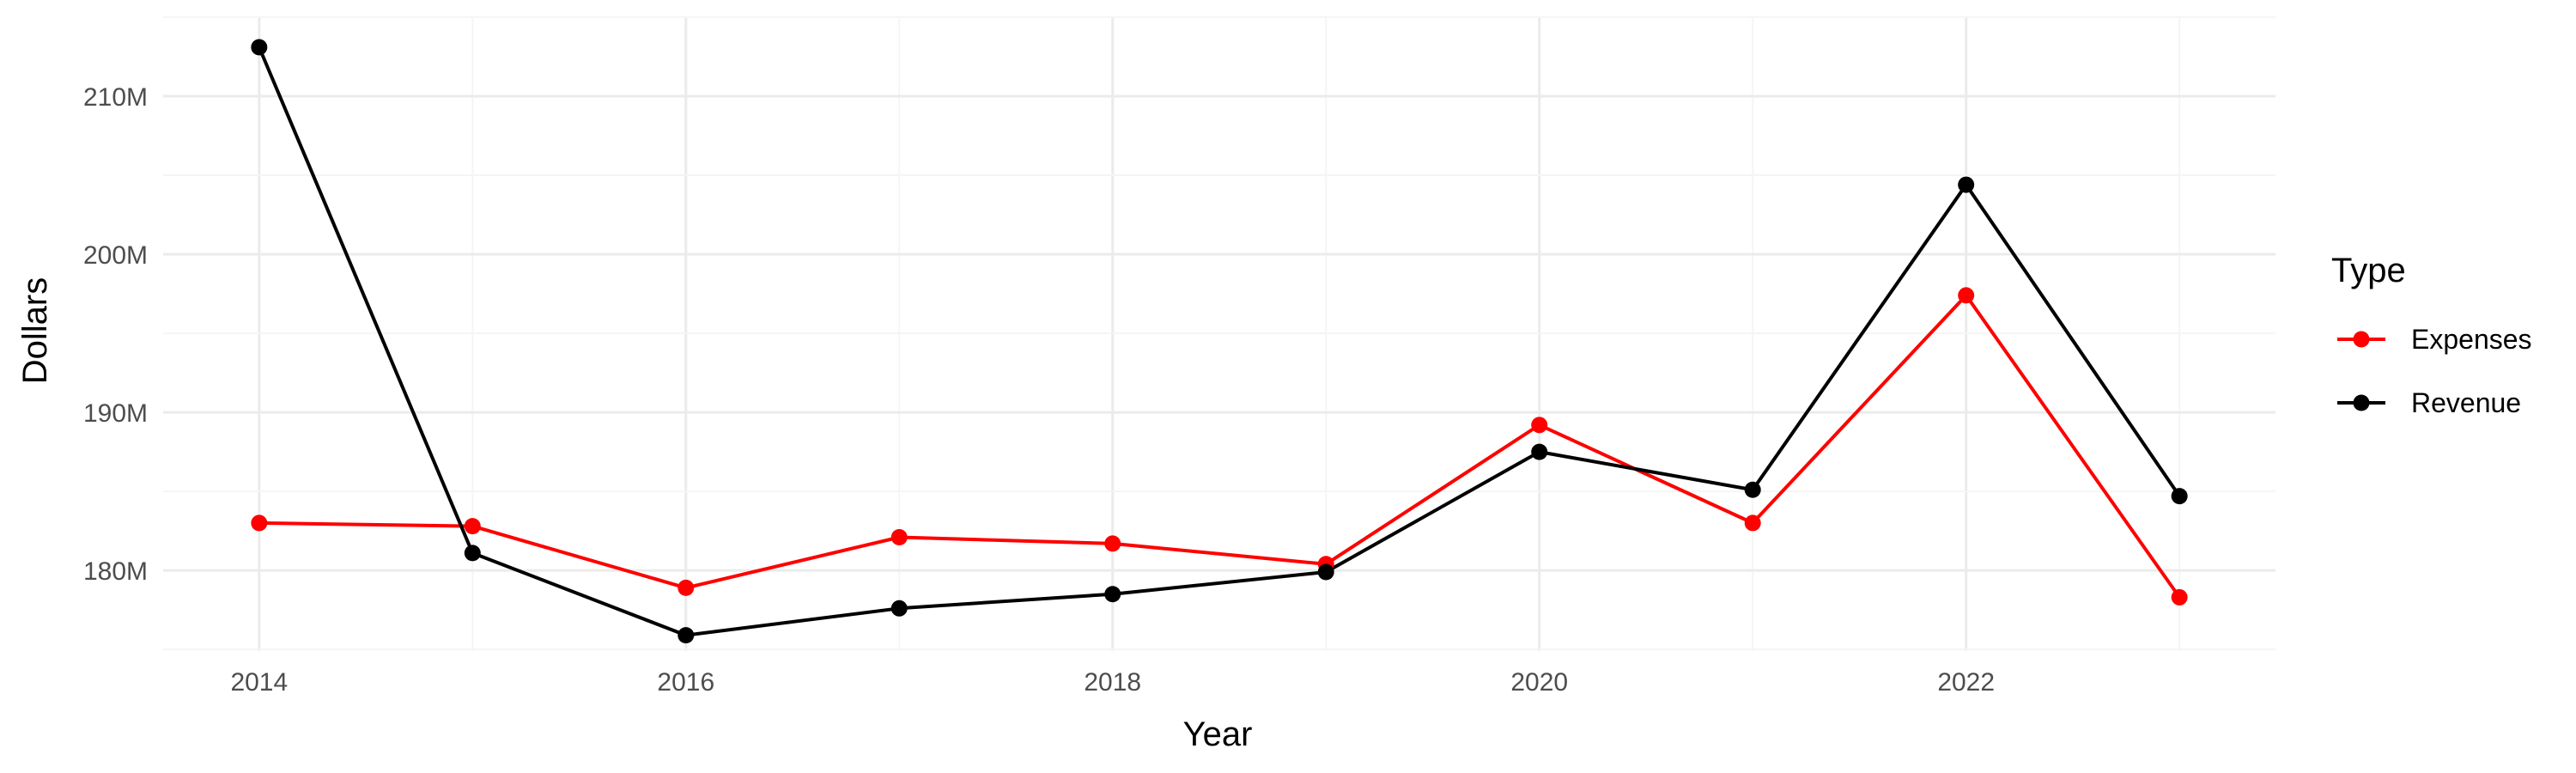 This screenshot has height=773, width=2576. I want to click on y-axis-title: Dollars, so click(35, 330).